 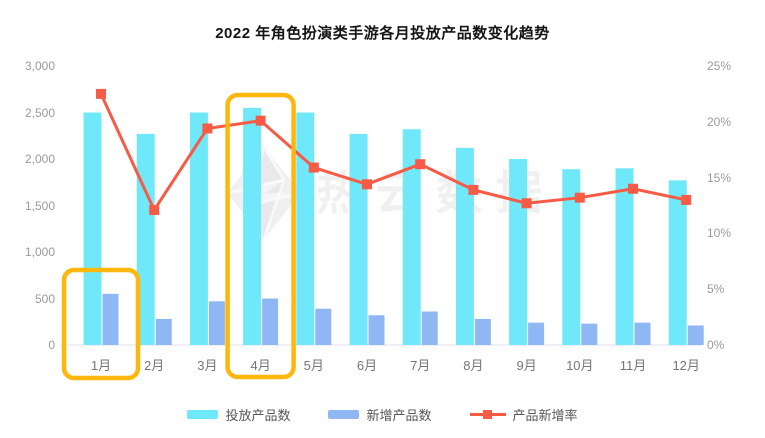 I want to click on right-axis-tick-0%: 0%, so click(x=716, y=345).